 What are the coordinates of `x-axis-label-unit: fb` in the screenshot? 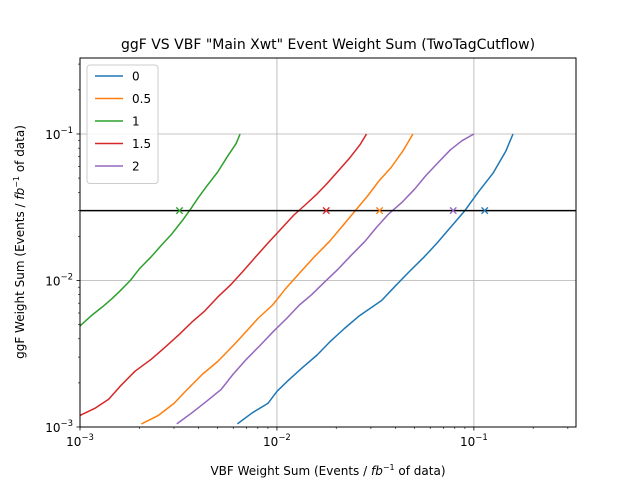 It's located at (377, 471).